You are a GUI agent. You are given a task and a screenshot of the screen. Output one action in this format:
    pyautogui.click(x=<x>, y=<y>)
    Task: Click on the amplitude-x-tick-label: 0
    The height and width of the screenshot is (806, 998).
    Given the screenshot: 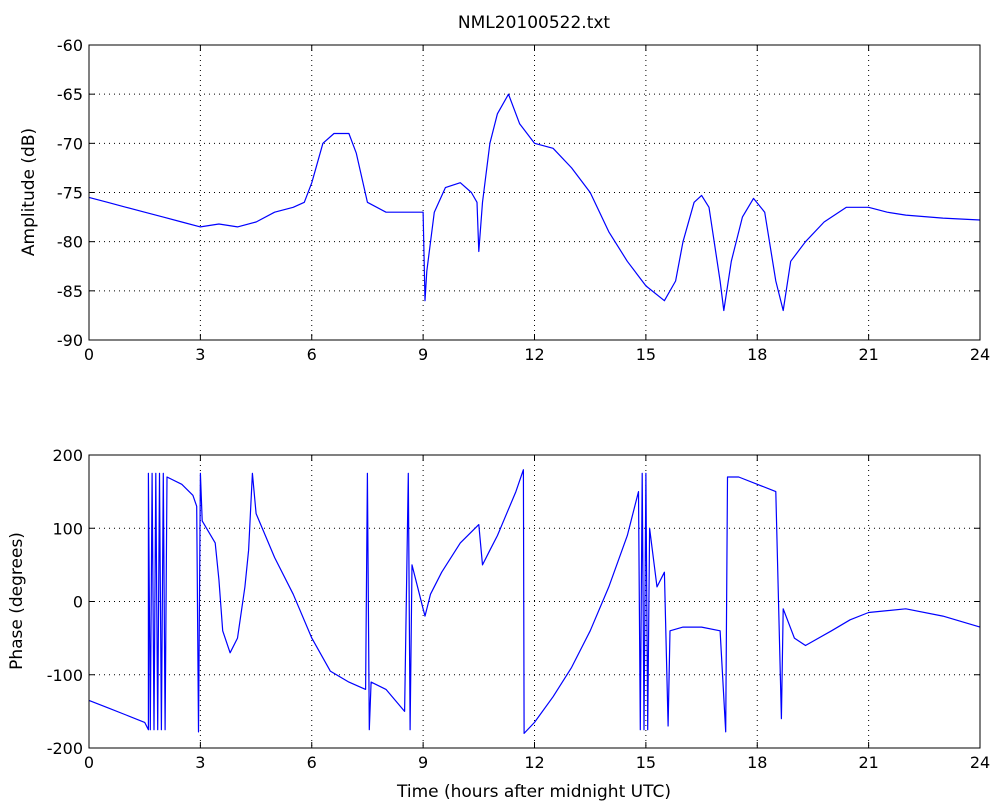 What is the action you would take?
    pyautogui.click(x=89, y=354)
    